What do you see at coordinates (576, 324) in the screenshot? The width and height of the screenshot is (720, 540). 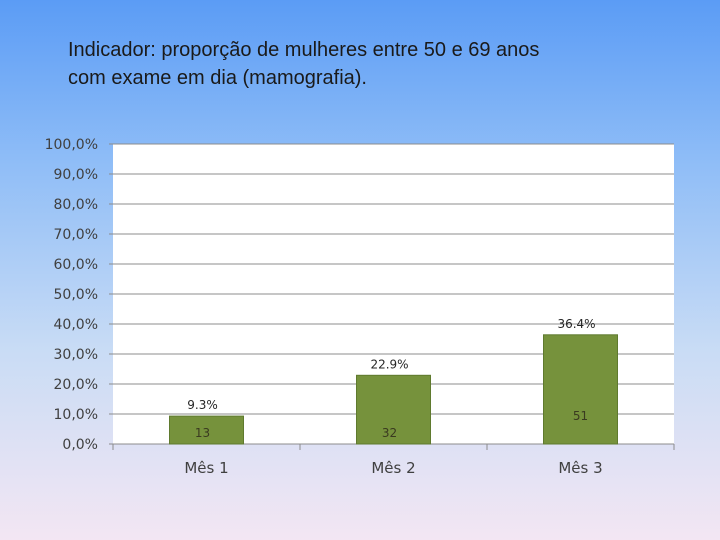 I see `bar-value-label: 36.4%` at bounding box center [576, 324].